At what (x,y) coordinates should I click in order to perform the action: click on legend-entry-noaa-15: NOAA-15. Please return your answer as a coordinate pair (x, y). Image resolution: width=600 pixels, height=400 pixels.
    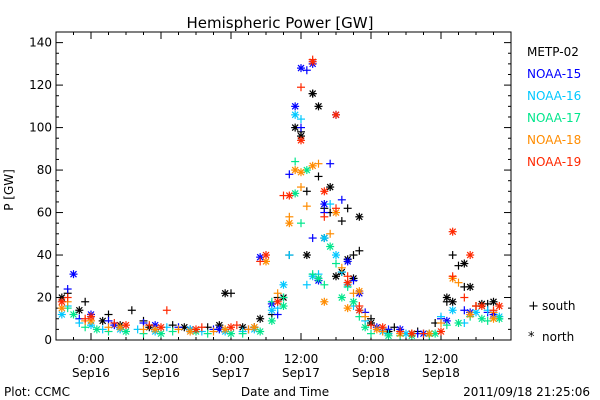
    Looking at the image, I should click on (554, 74).